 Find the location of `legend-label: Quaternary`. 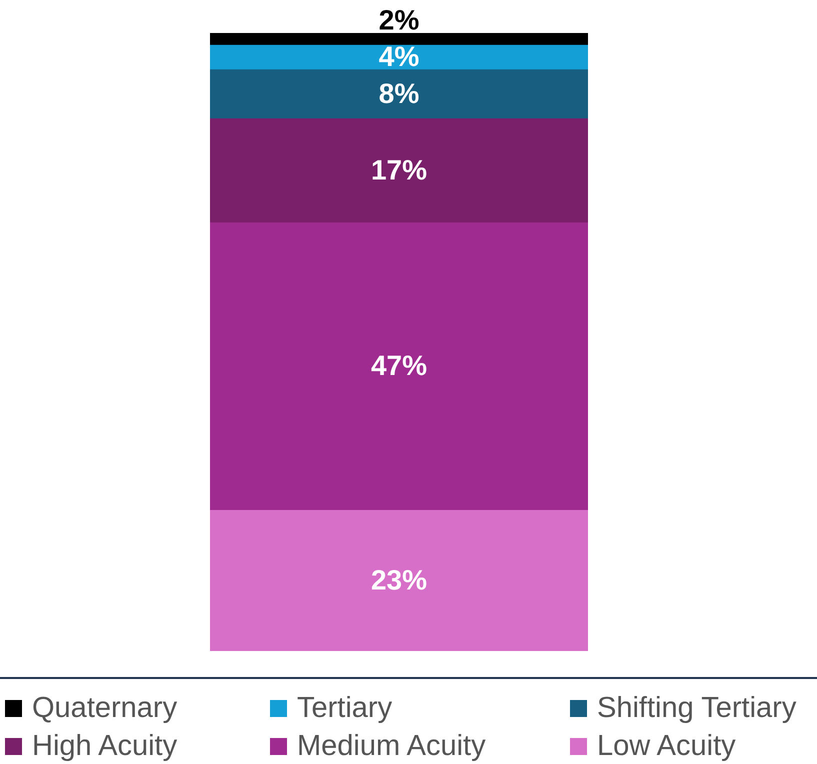

legend-label: Quaternary is located at coordinates (105, 708).